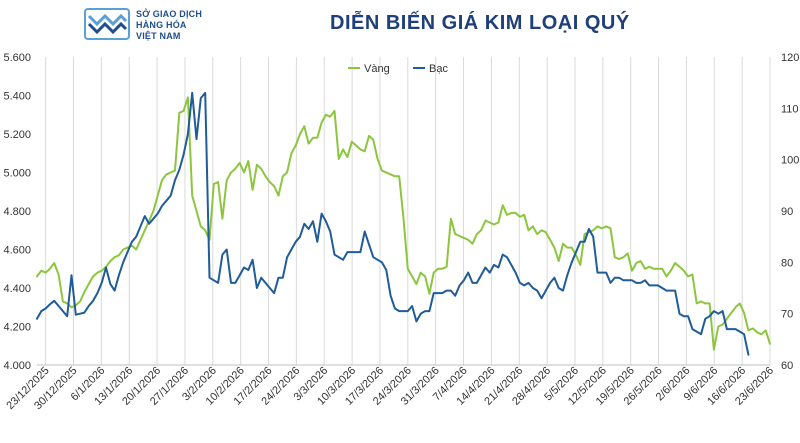 This screenshot has width=800, height=443. What do you see at coordinates (17, 289) in the screenshot?
I see `y-left-tick-label: 4.400` at bounding box center [17, 289].